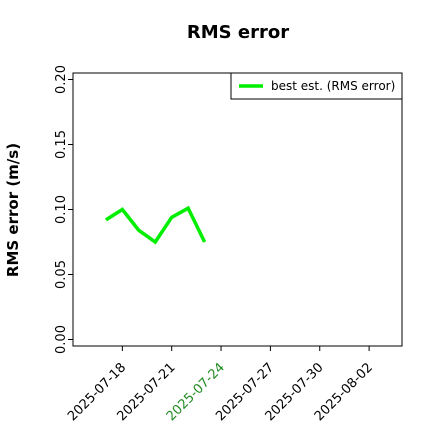 Image resolution: width=440 pixels, height=444 pixels. I want to click on y-tick-label: 0.00, so click(61, 339).